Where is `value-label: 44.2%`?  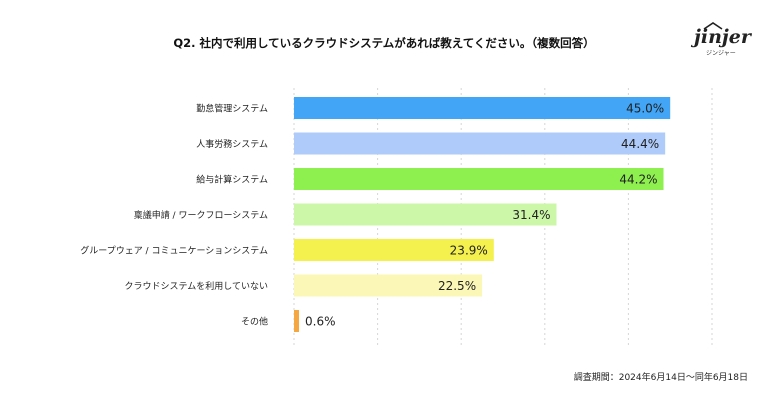 value-label: 44.2% is located at coordinates (638, 180).